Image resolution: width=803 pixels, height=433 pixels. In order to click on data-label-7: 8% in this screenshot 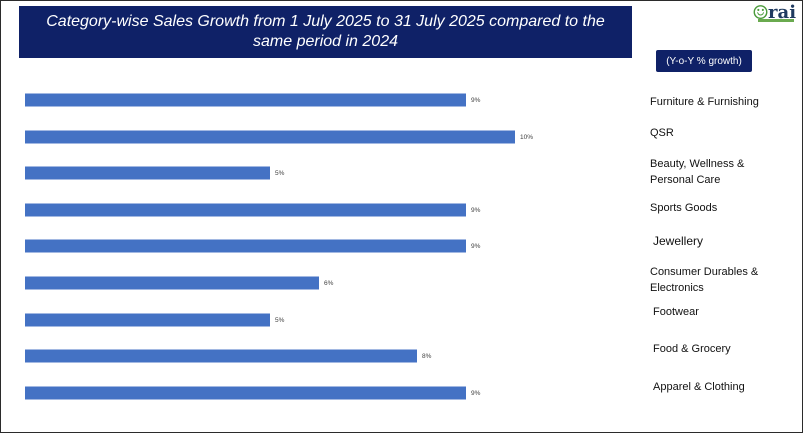, I will do `click(427, 356)`.